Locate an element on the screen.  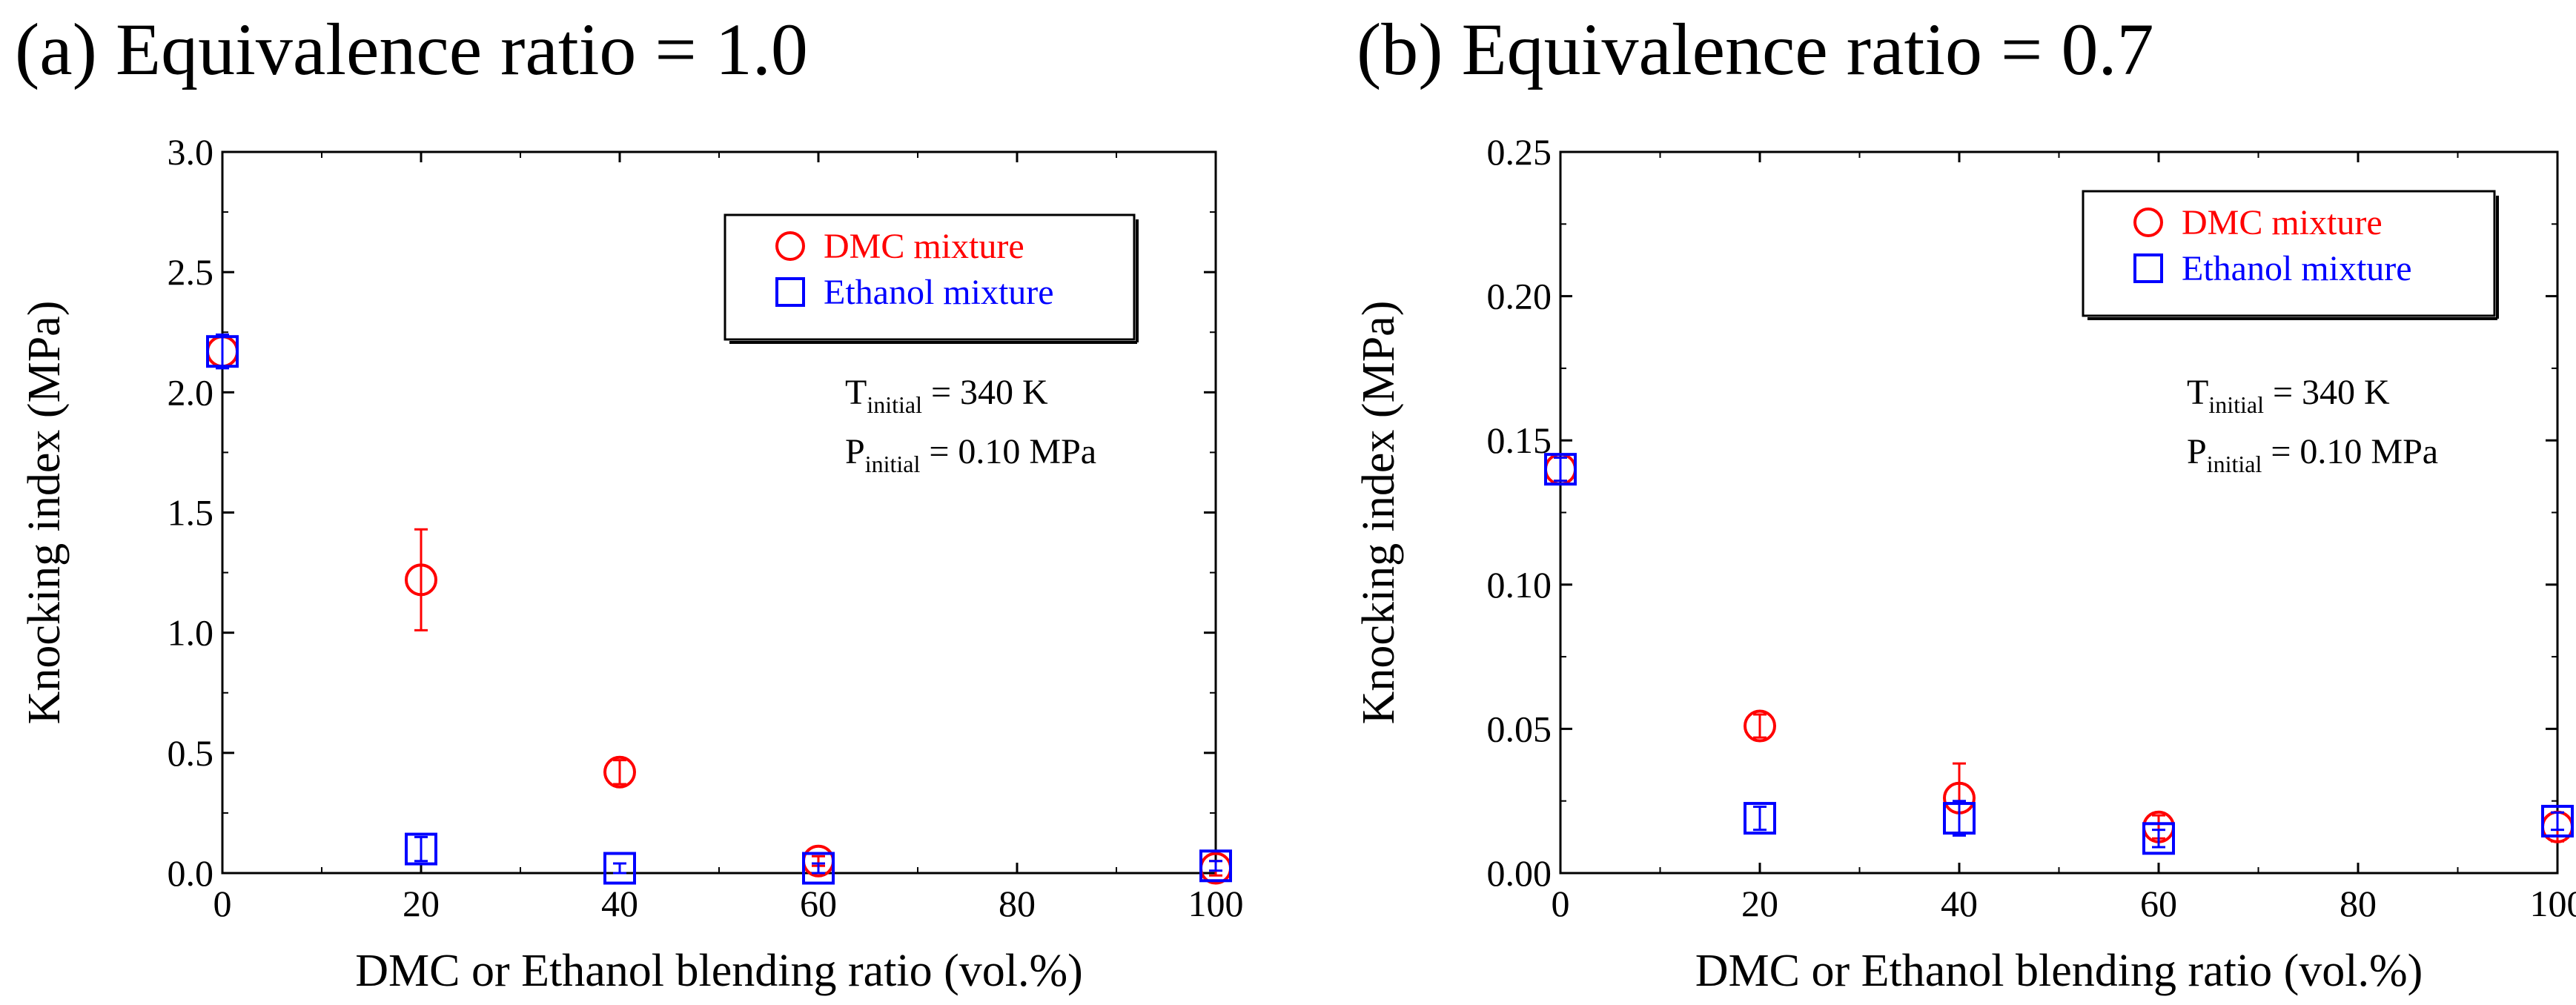
y-tick-label: 2.5 is located at coordinates (191, 272).